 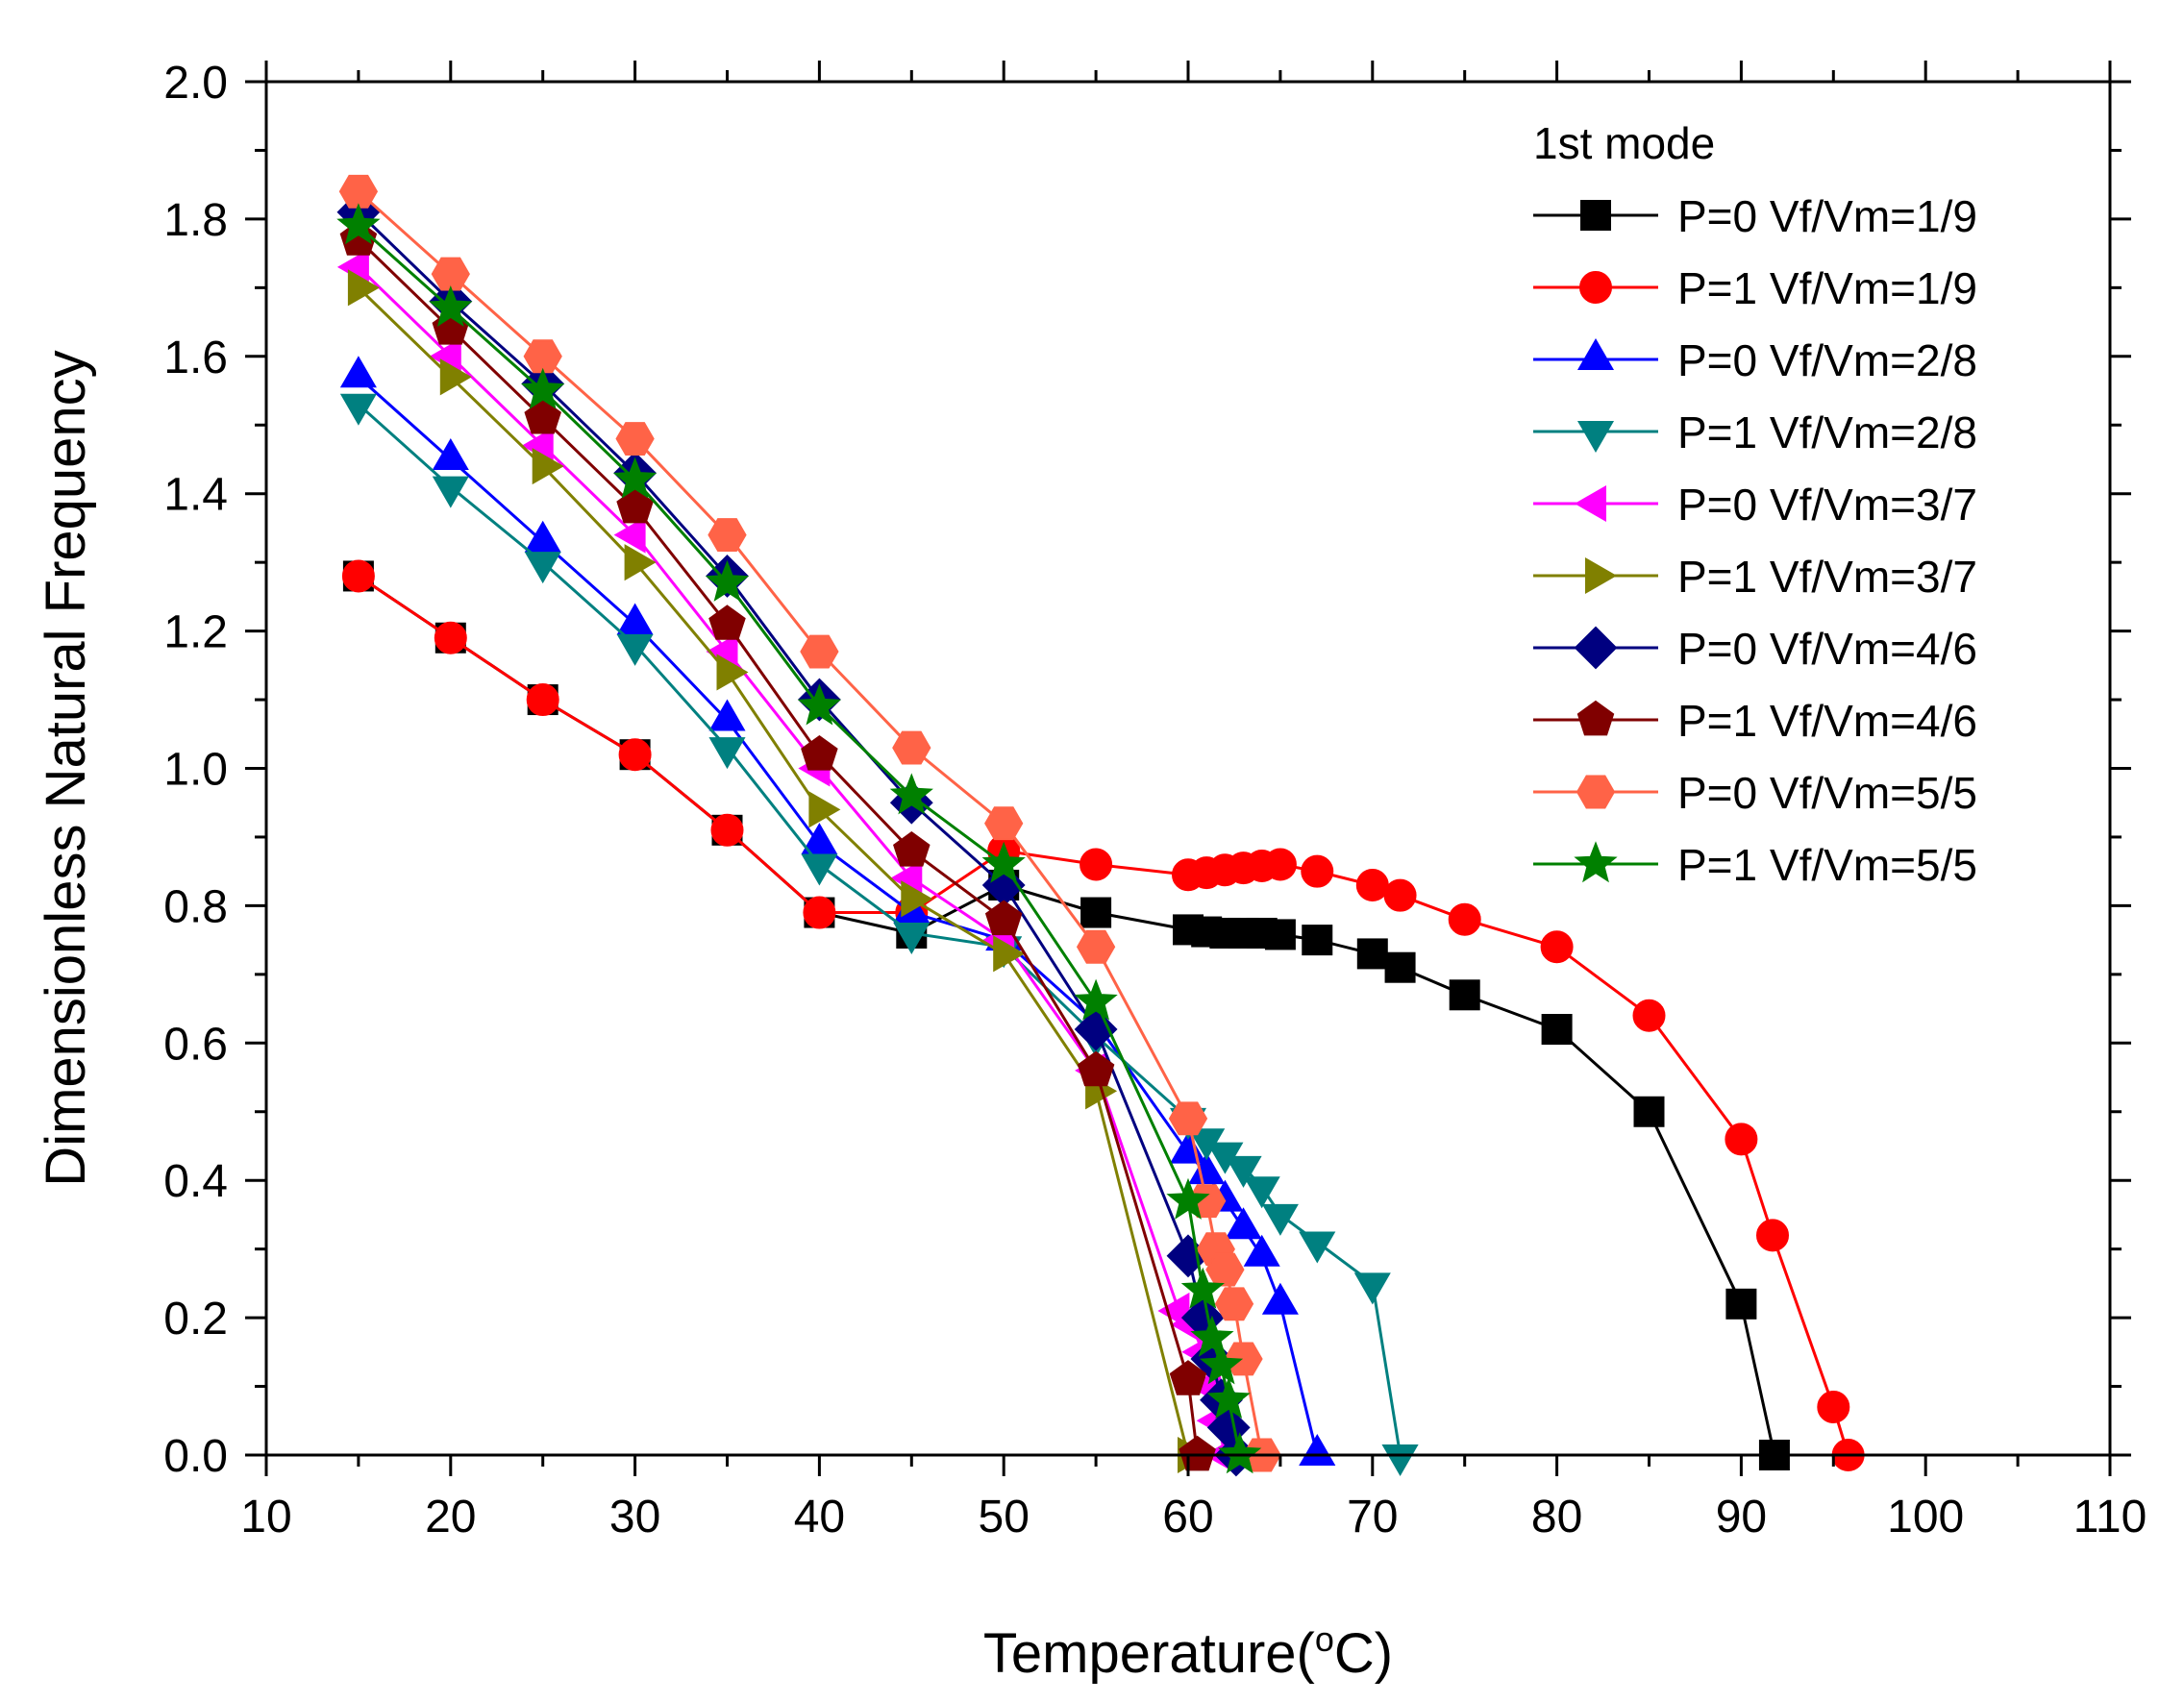 I want to click on y-tick-label: 1.2, so click(x=196, y=632).